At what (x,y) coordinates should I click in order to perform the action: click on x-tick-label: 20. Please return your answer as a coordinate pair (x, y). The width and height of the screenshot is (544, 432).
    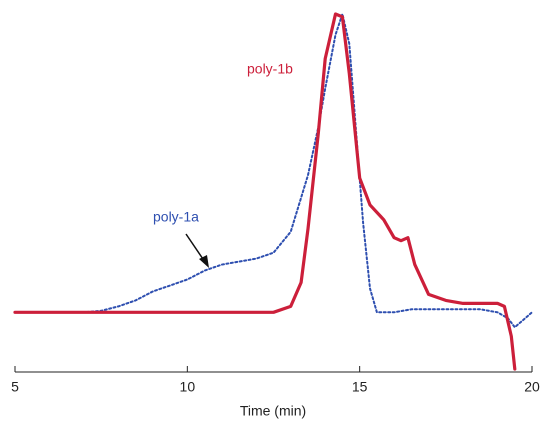
    Looking at the image, I should click on (532, 387).